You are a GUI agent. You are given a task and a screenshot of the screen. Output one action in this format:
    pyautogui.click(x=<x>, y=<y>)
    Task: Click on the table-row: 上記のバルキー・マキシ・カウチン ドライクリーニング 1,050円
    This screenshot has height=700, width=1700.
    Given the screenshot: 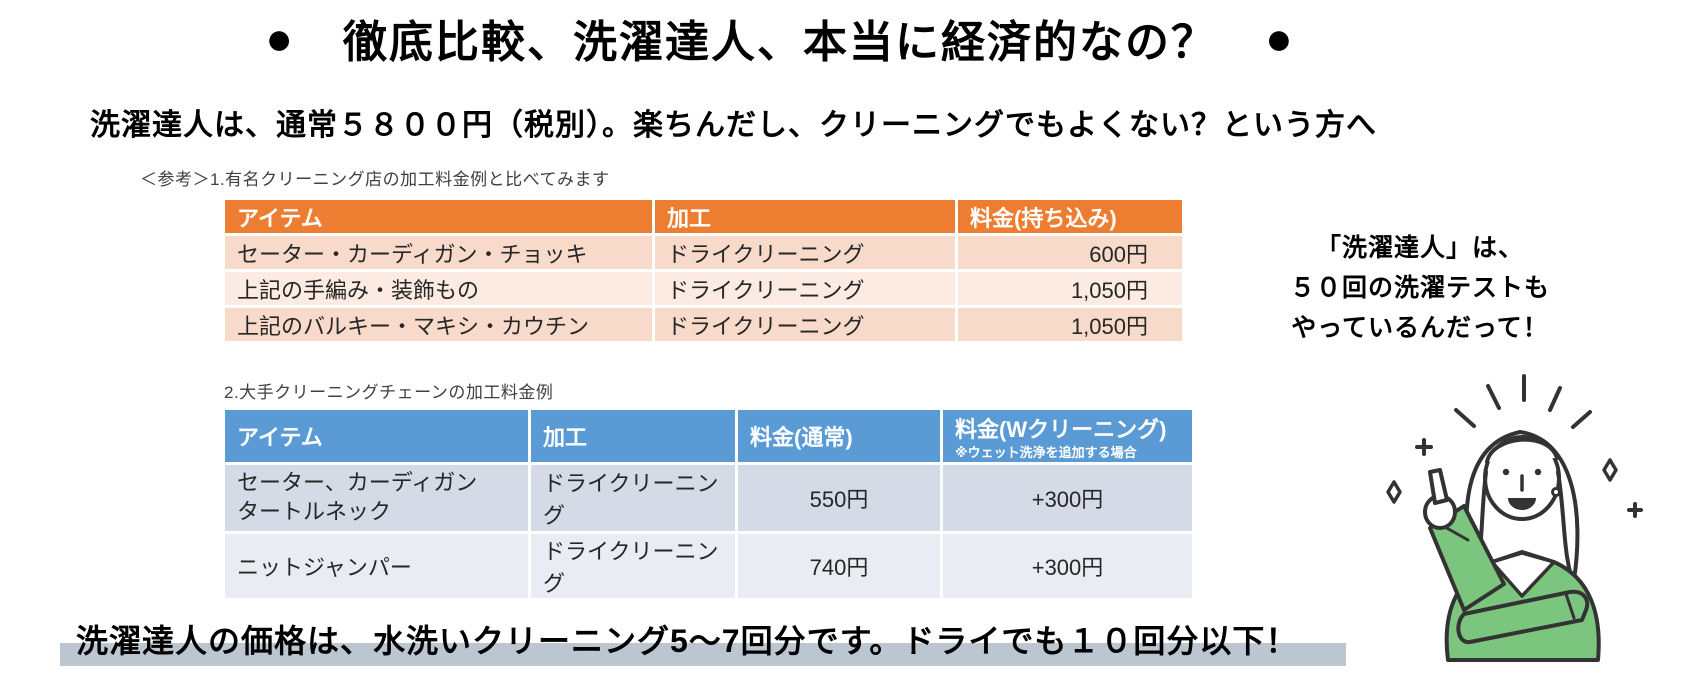 What is the action you would take?
    pyautogui.click(x=703, y=324)
    